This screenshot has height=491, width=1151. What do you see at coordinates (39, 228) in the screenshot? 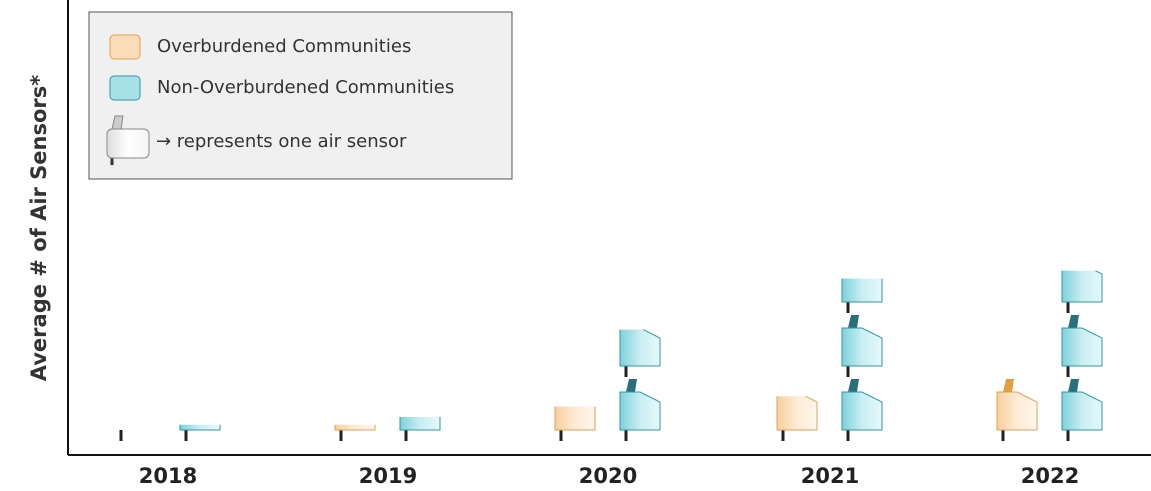
I see `y-axis-label: Average # of Air Sensors*` at bounding box center [39, 228].